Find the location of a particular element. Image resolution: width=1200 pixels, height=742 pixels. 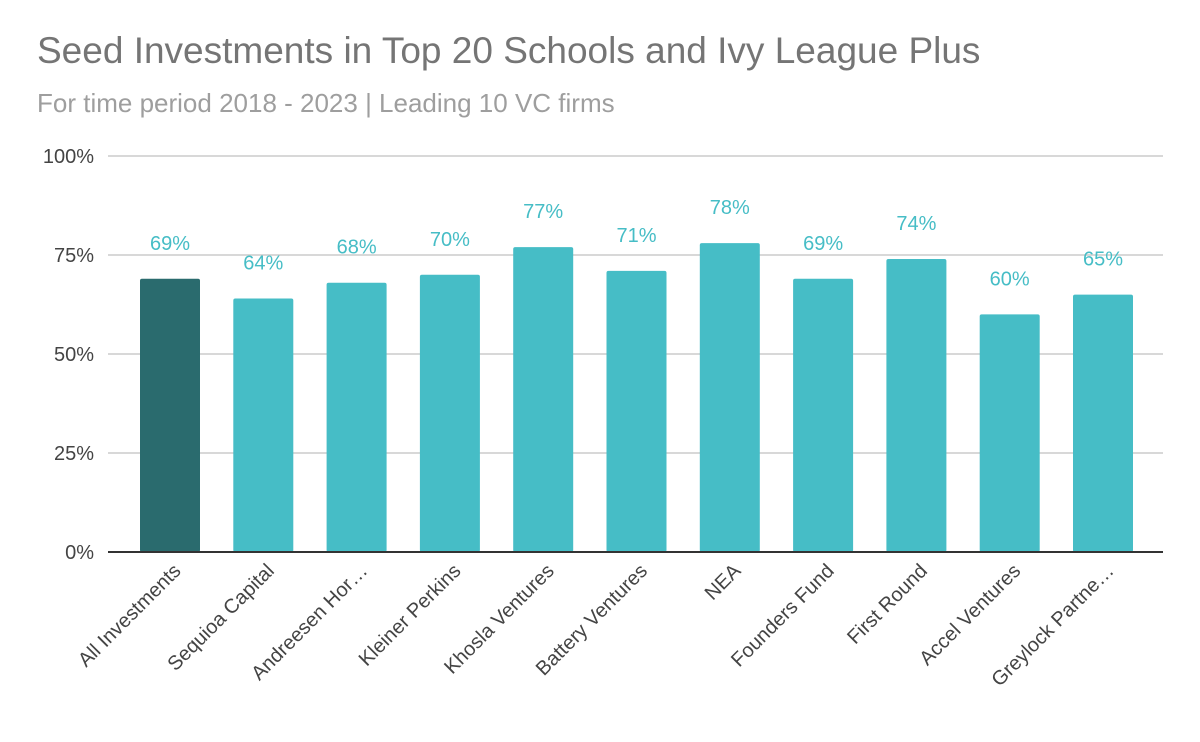

data-label: 64% is located at coordinates (263, 264).